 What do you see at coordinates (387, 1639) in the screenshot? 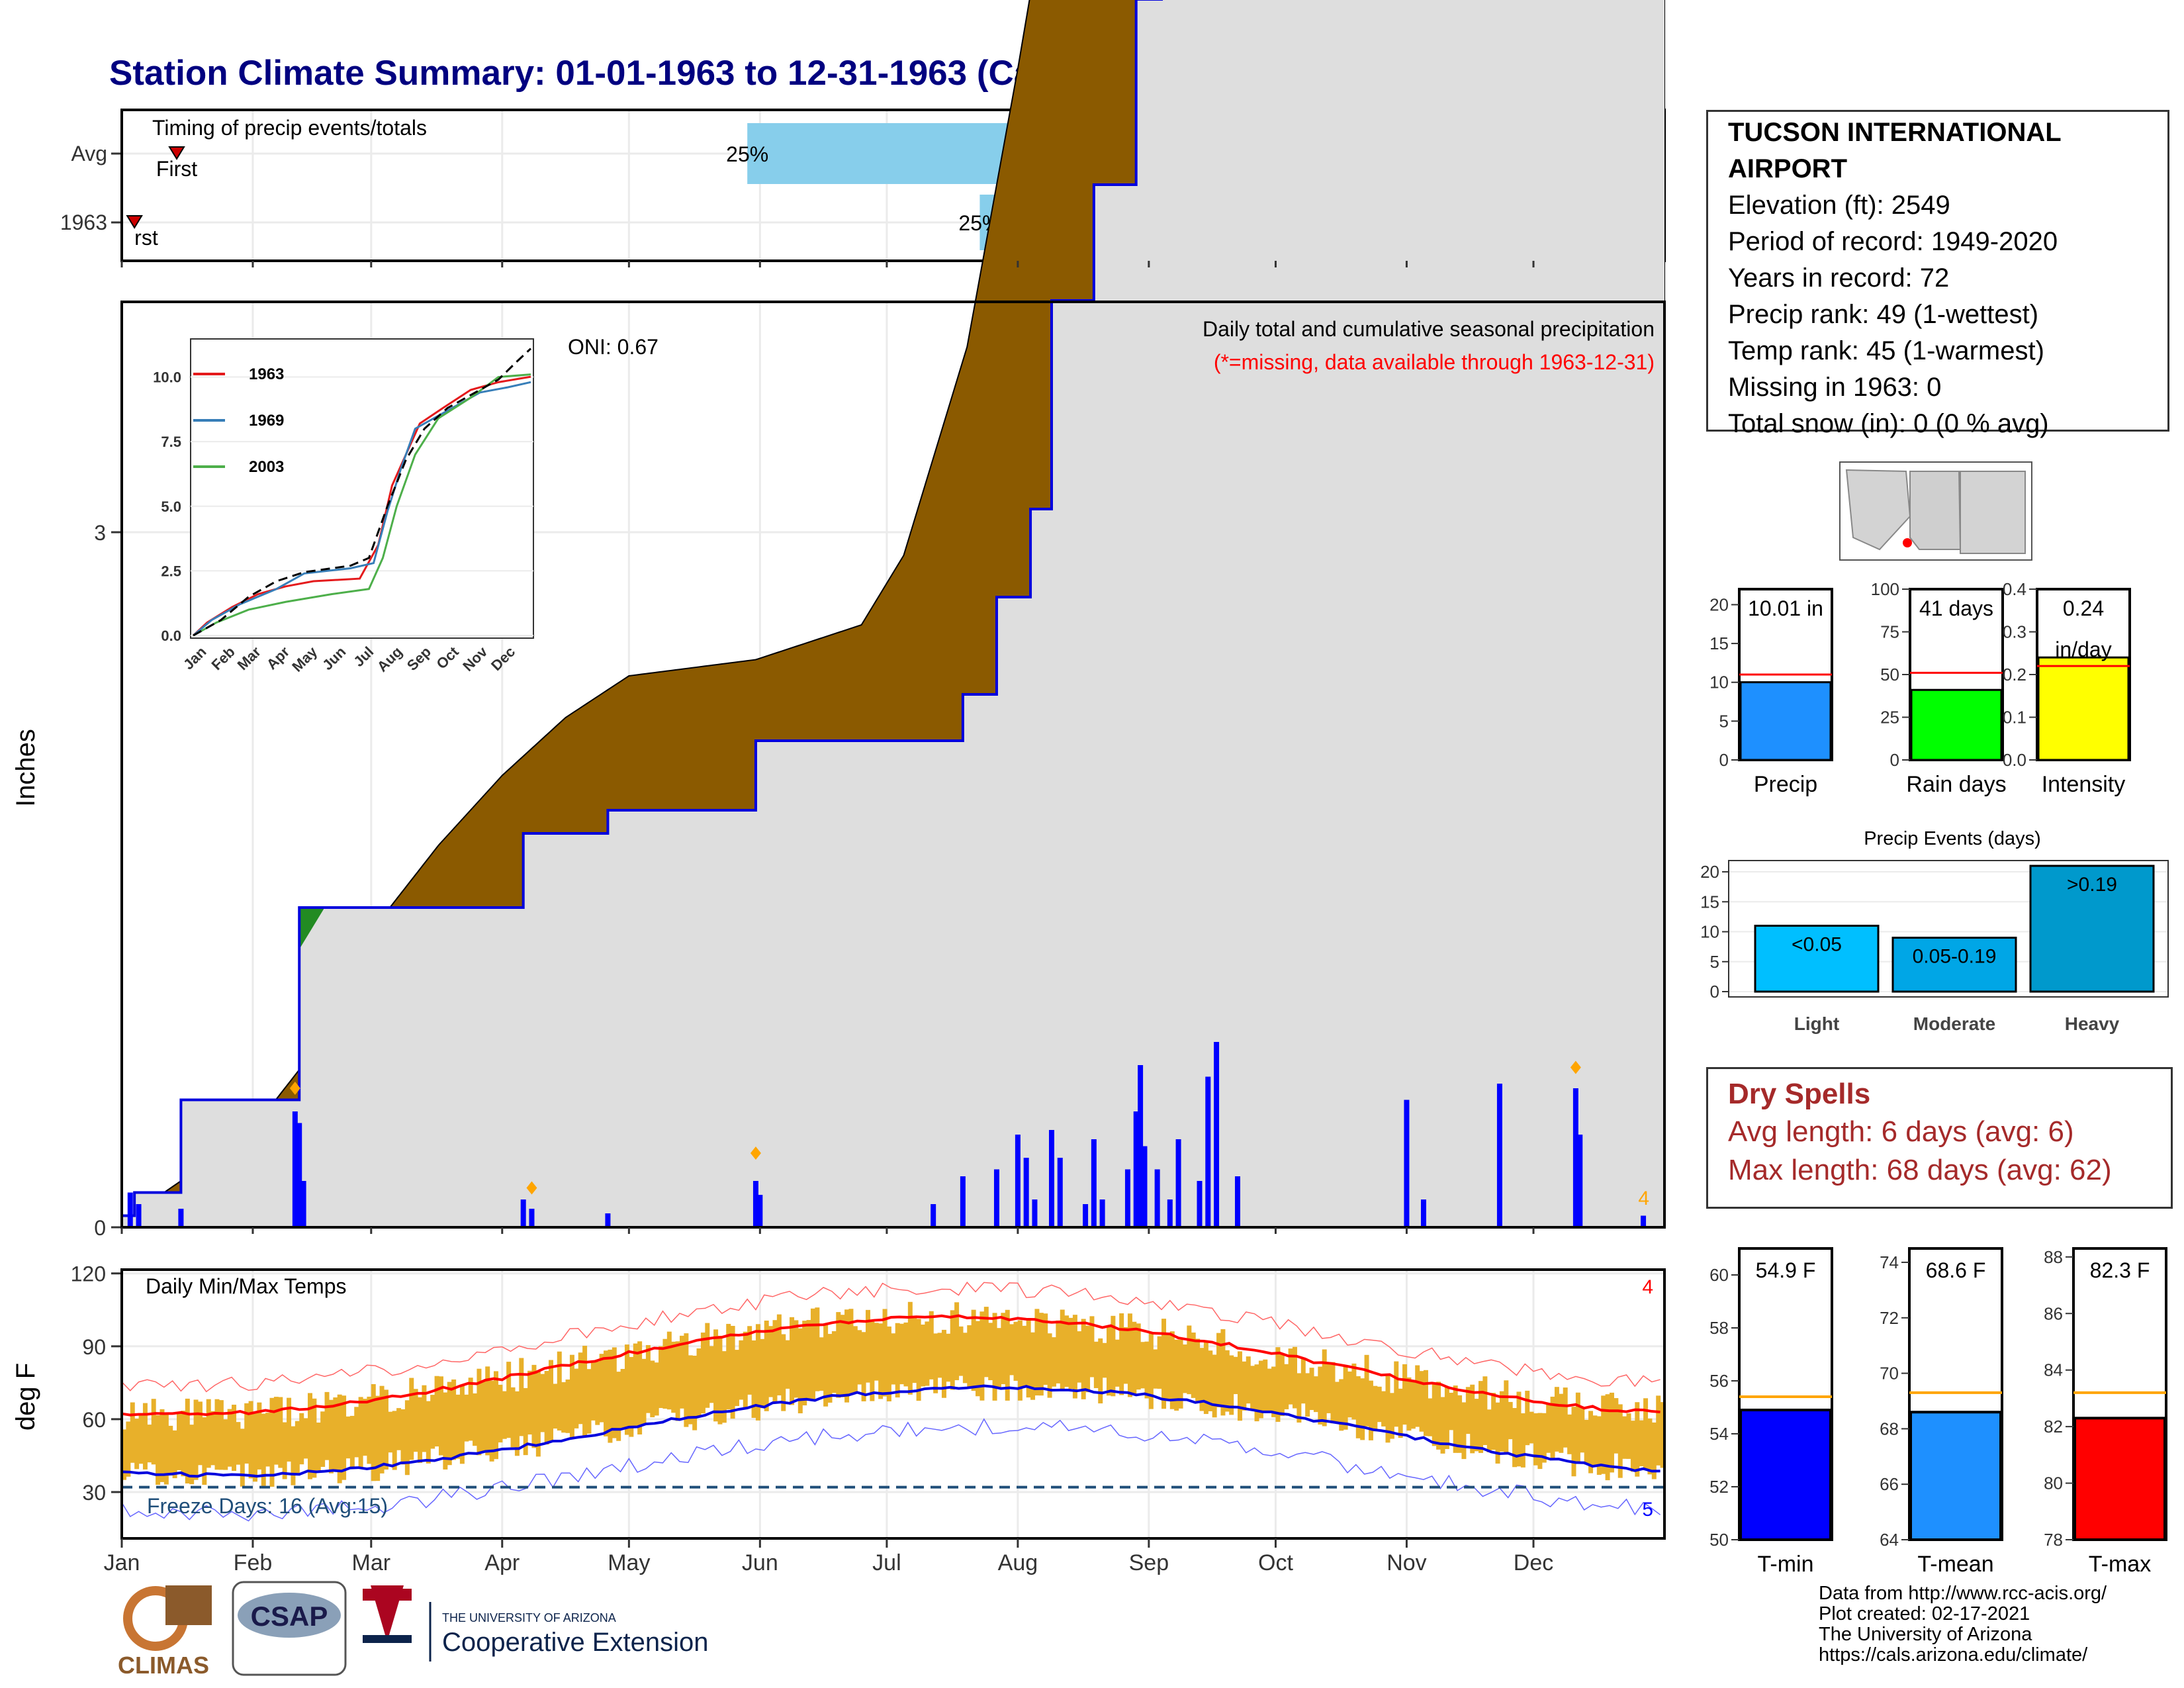
I see `ua-logo-icon` at bounding box center [387, 1639].